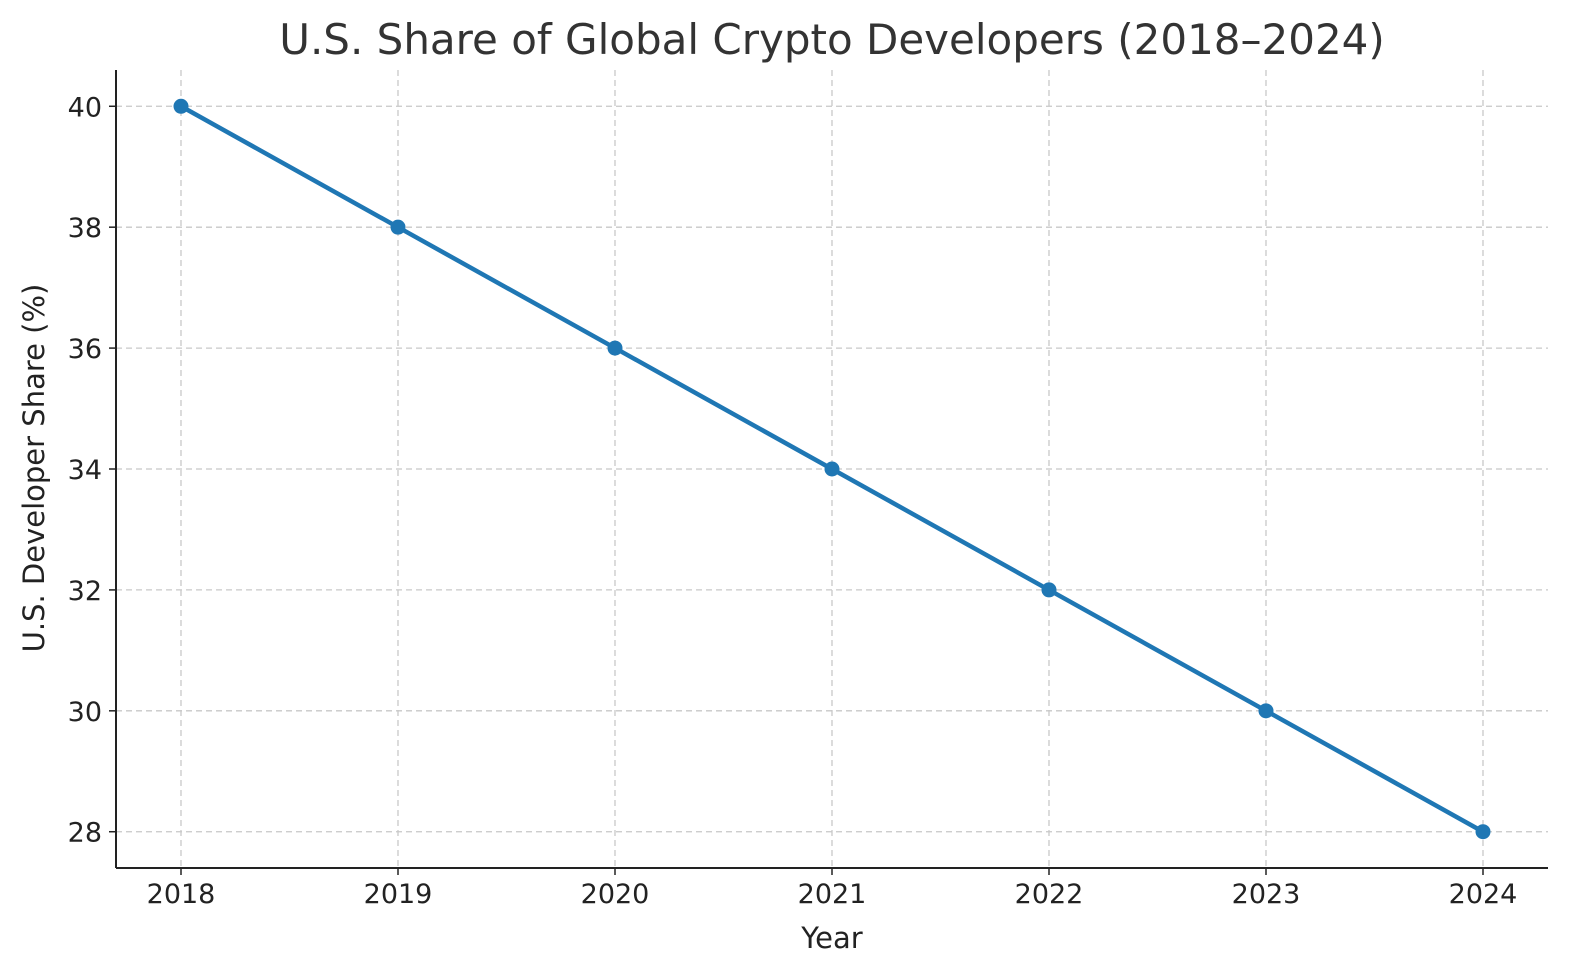 The width and height of the screenshot is (1580, 980). What do you see at coordinates (85, 470) in the screenshot?
I see `y-tick-label: 34` at bounding box center [85, 470].